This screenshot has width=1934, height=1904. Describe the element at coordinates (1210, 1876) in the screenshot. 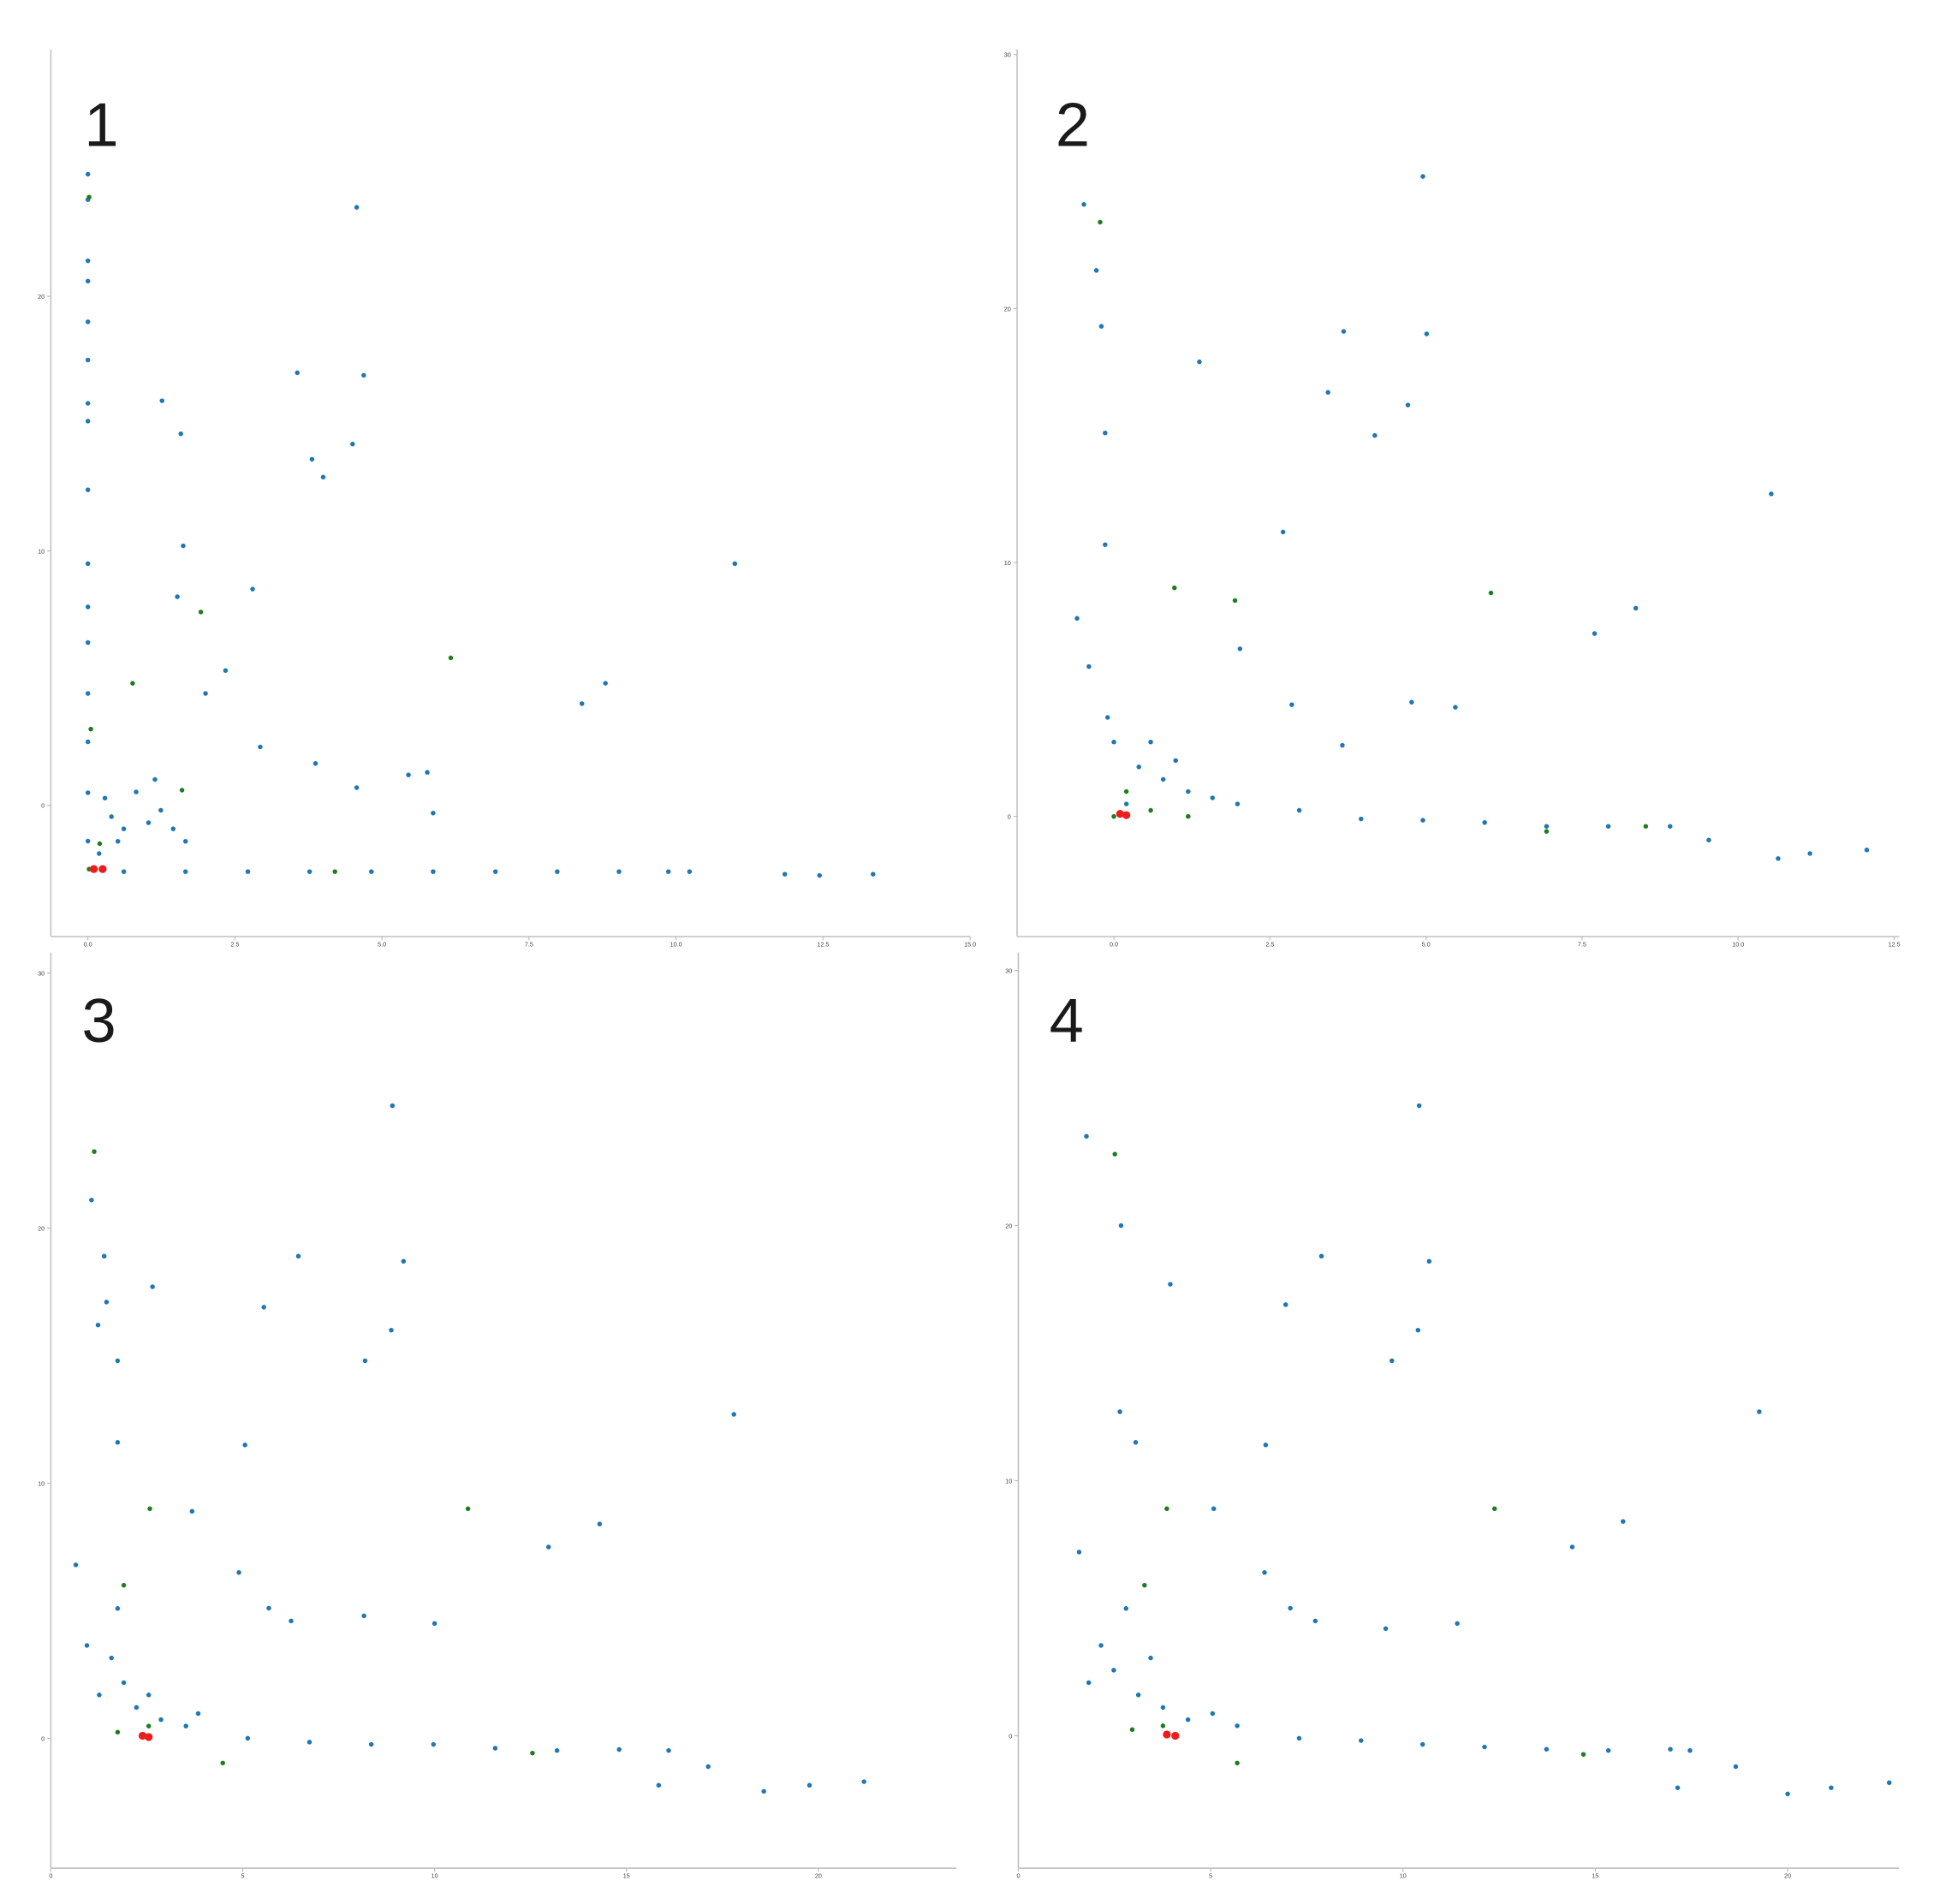

I see `x-tick-label: 5` at that location.